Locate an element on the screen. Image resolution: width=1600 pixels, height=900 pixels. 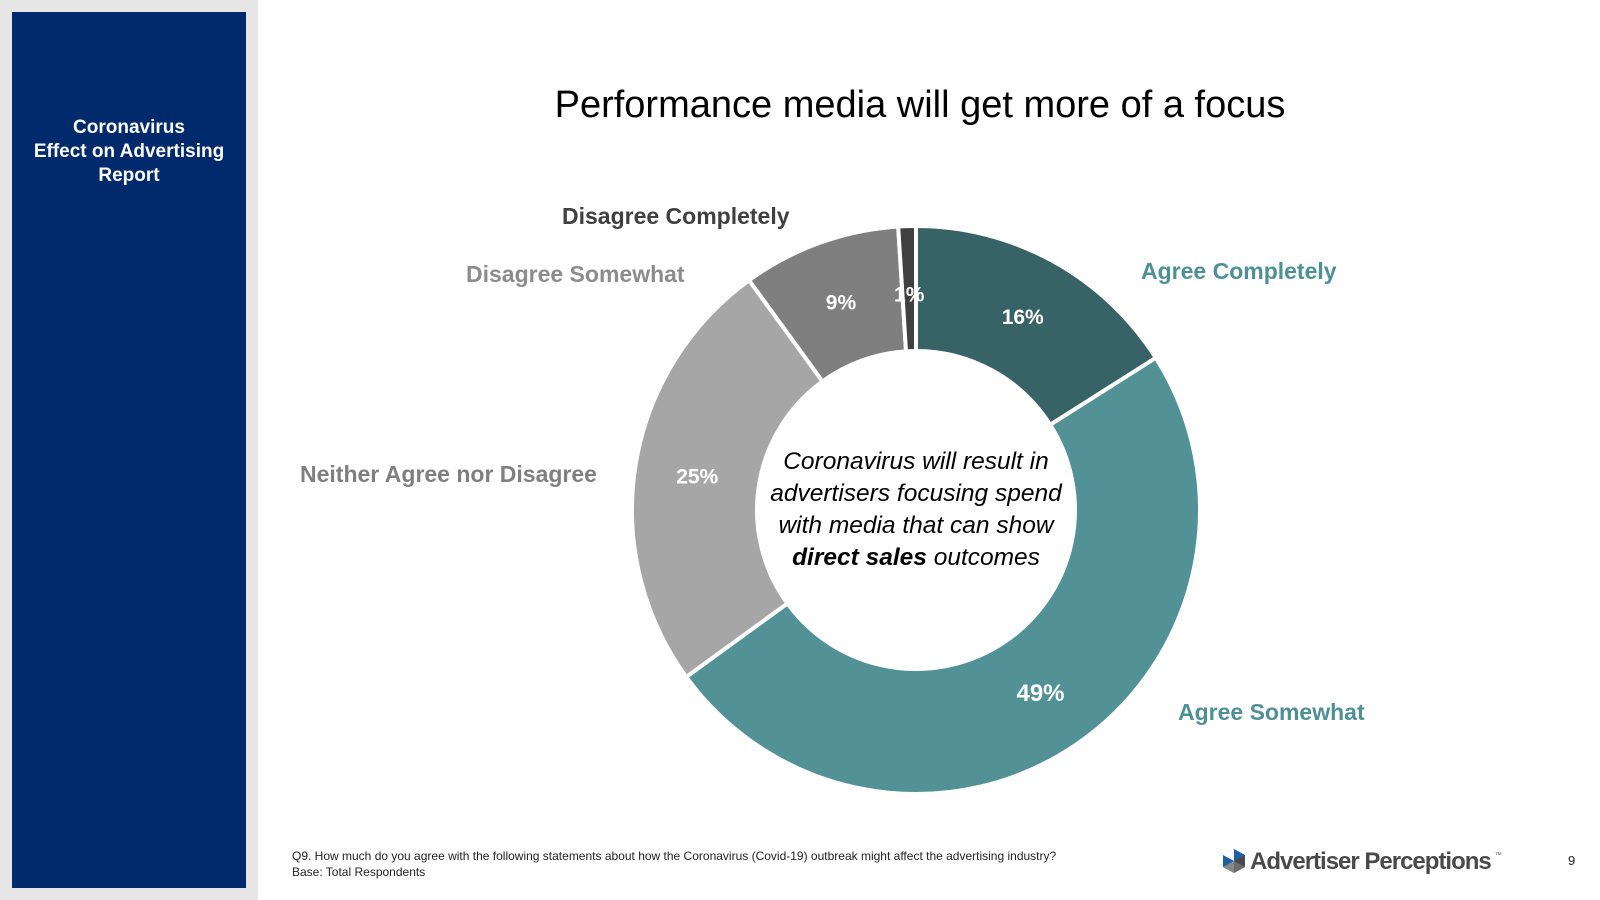
report-title-line: Effect on Advertising is located at coordinates (129, 151).